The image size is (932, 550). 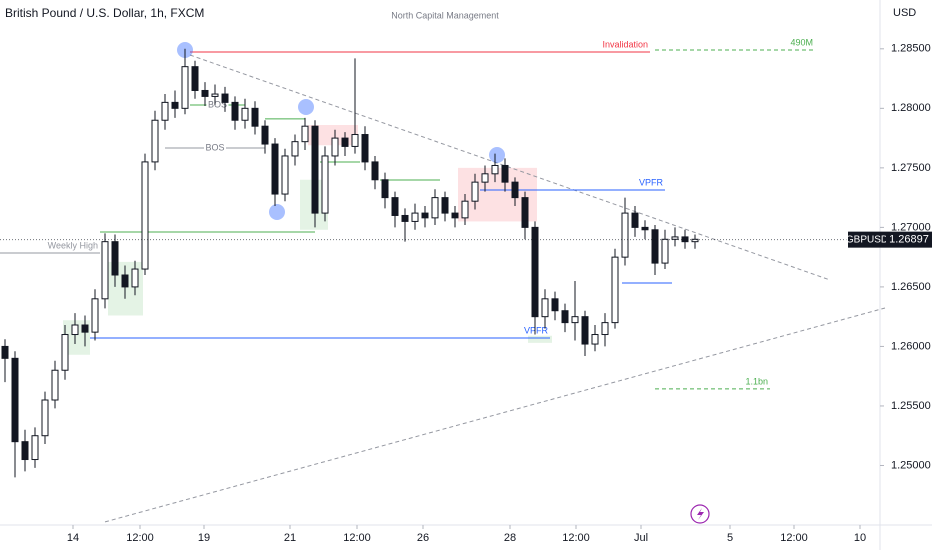 I want to click on y-tick-label: 1.28000, so click(x=911, y=108).